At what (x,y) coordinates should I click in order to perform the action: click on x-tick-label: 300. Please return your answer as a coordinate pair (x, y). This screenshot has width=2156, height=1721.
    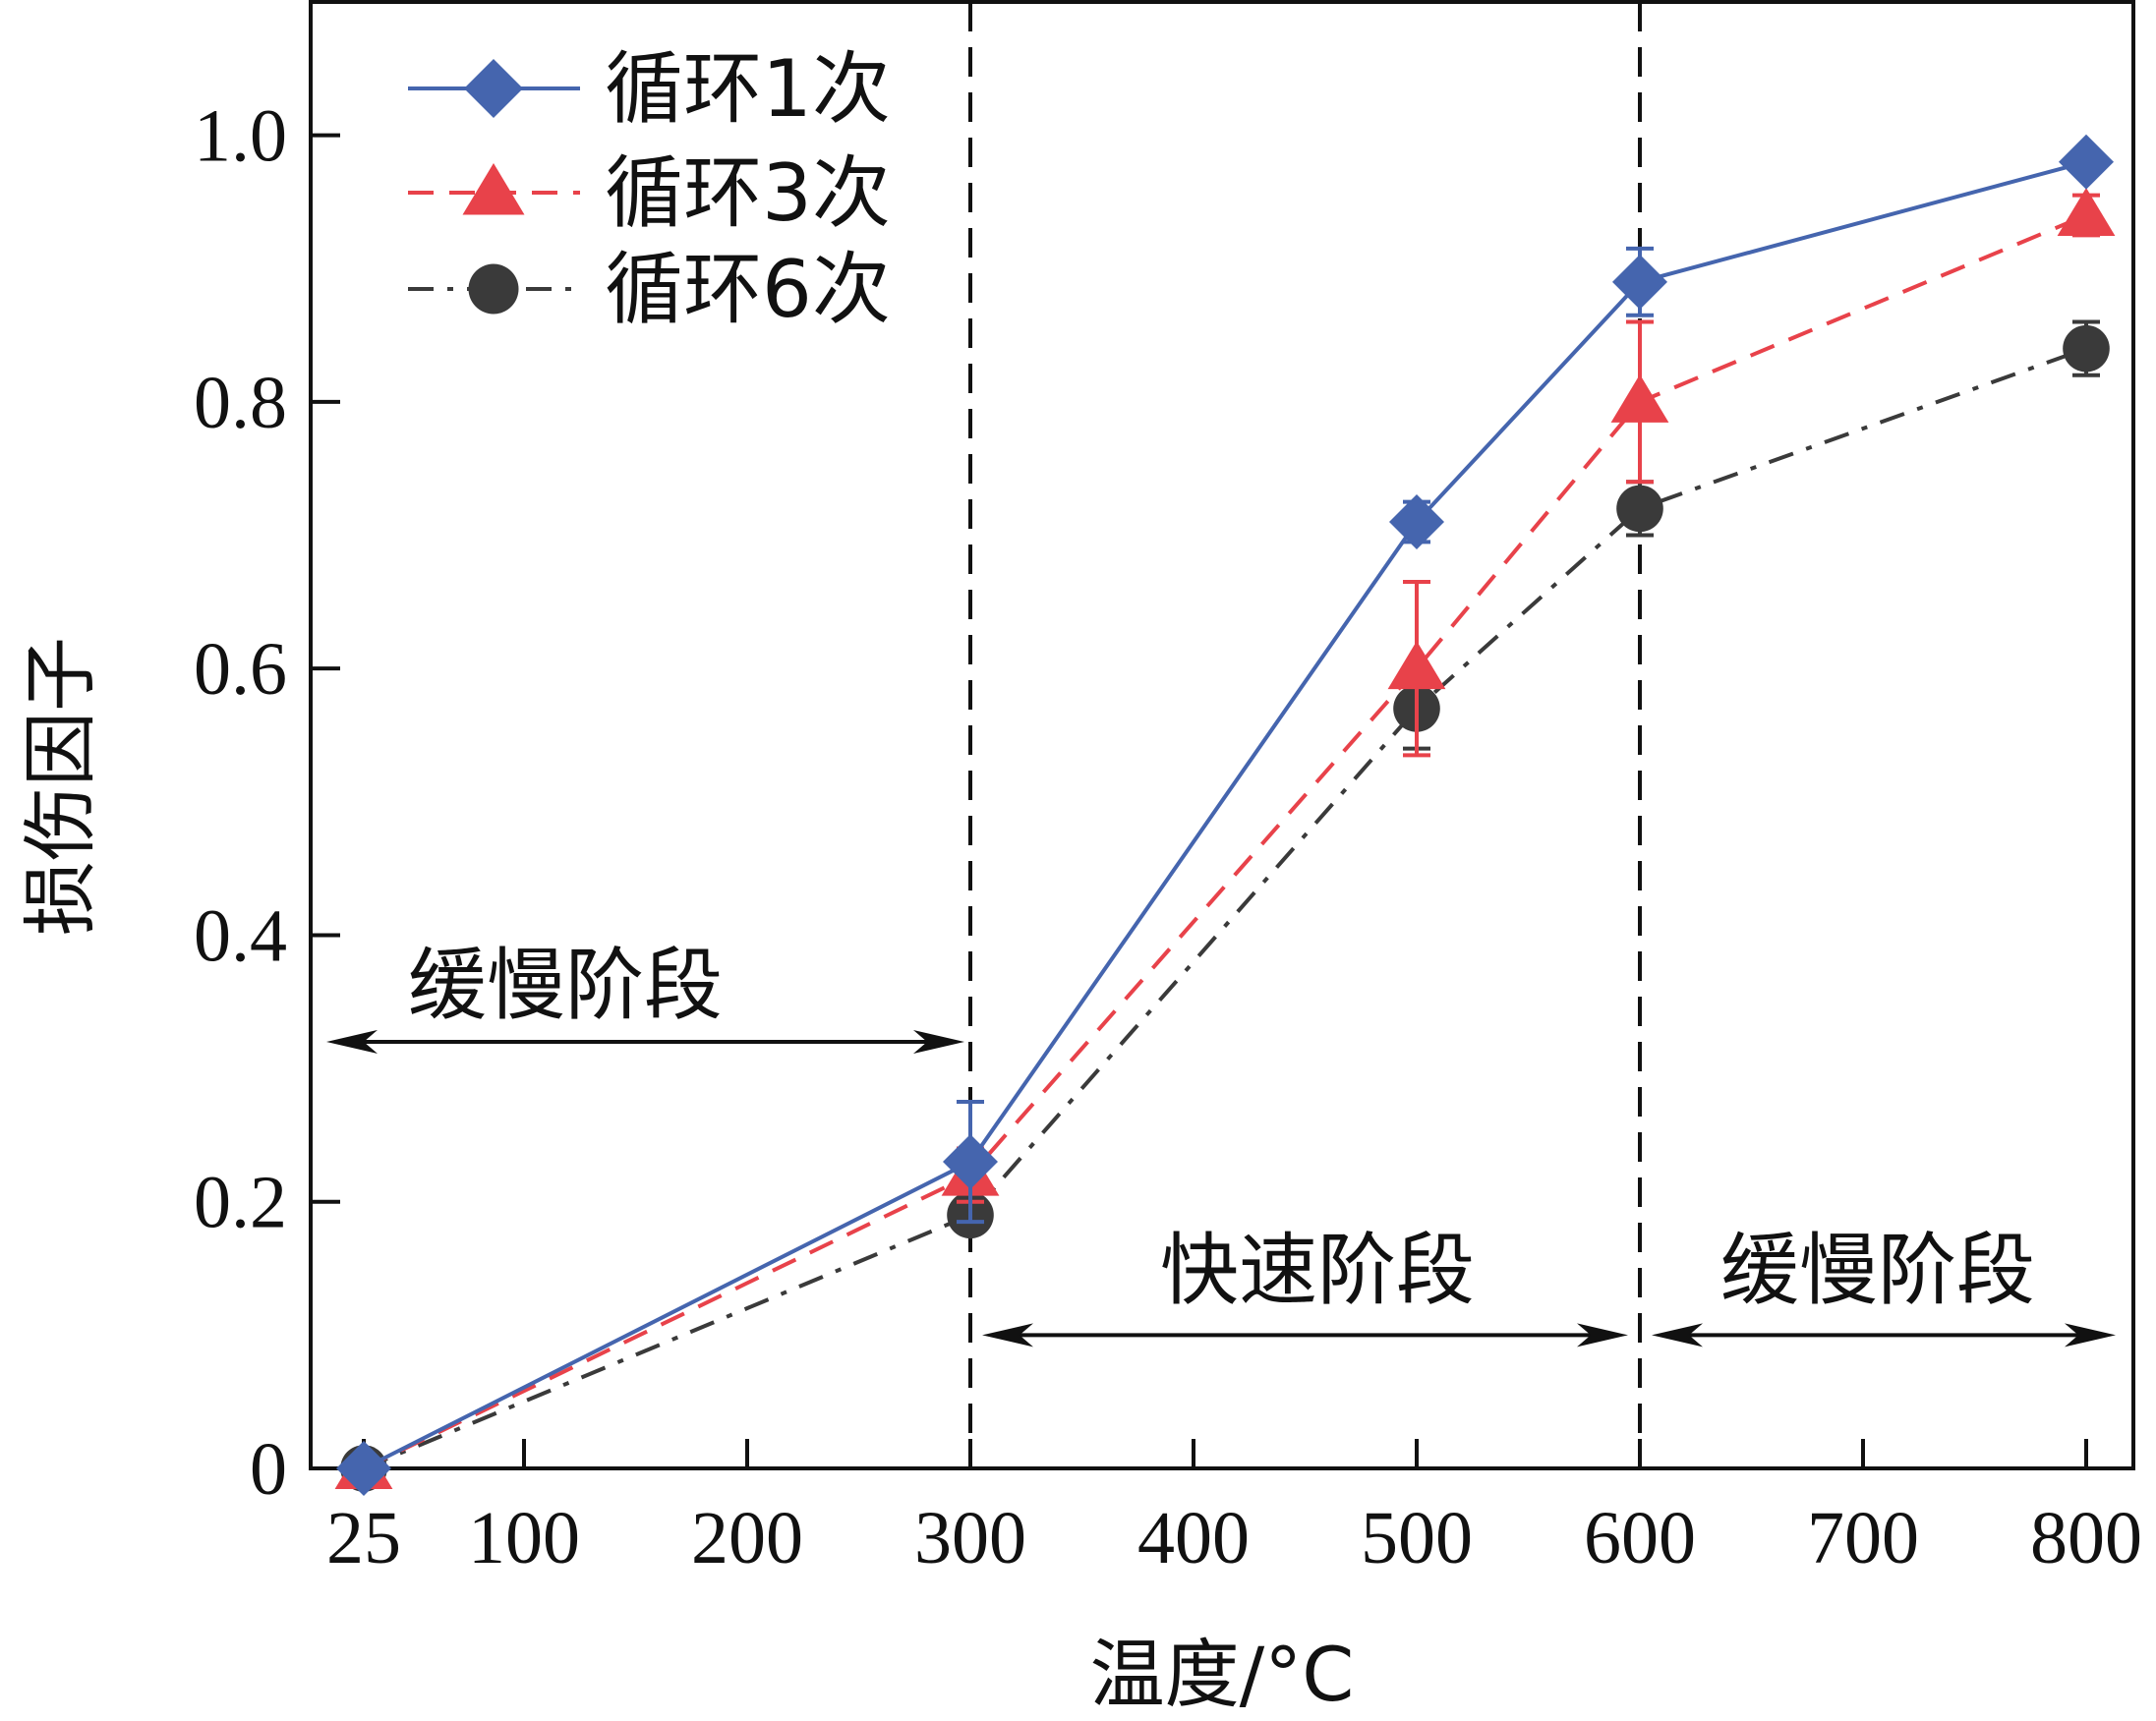
    Looking at the image, I should click on (970, 1538).